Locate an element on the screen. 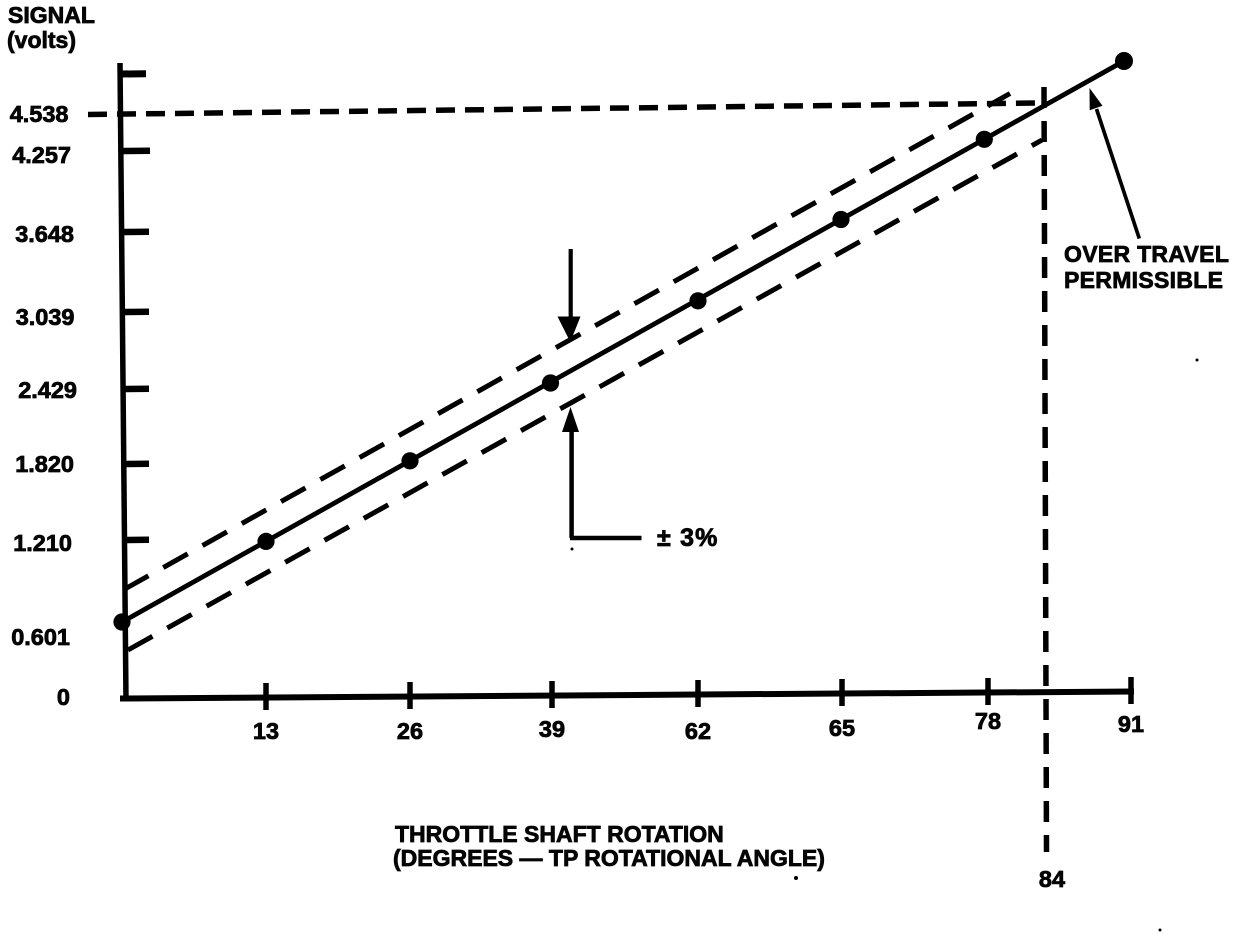 The image size is (1248, 940). svg-text: 26 is located at coordinates (410, 731).